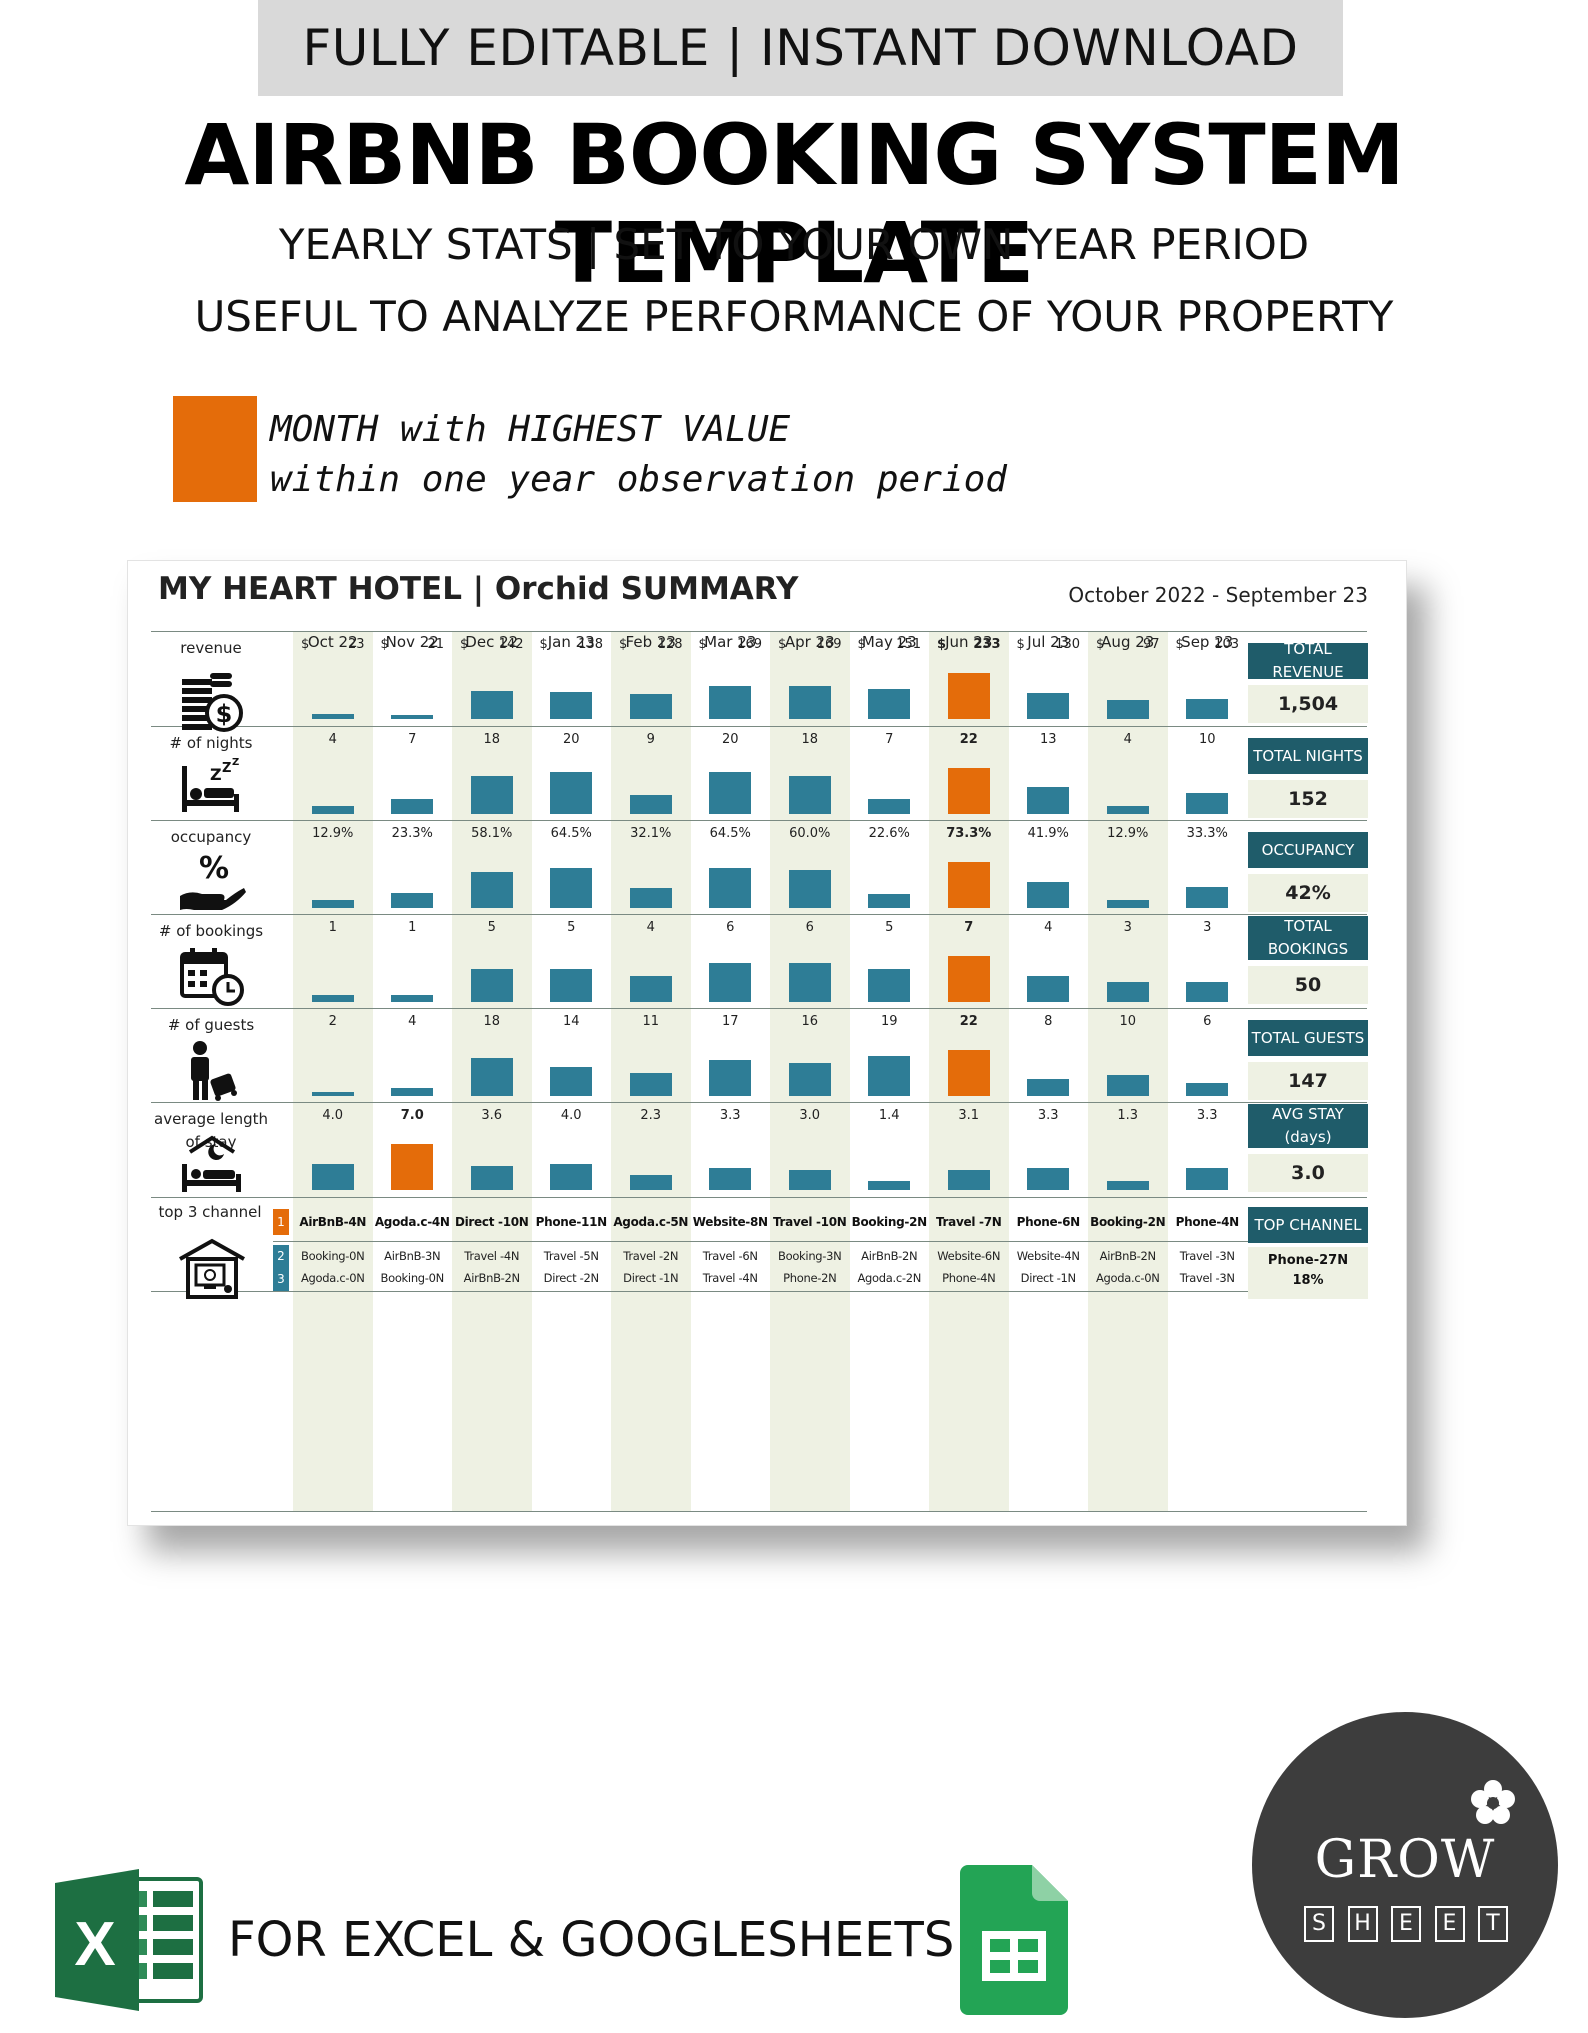 The width and height of the screenshot is (1588, 2033). Describe the element at coordinates (1128, 642) in the screenshot. I see `month-header: Aug 23` at that location.